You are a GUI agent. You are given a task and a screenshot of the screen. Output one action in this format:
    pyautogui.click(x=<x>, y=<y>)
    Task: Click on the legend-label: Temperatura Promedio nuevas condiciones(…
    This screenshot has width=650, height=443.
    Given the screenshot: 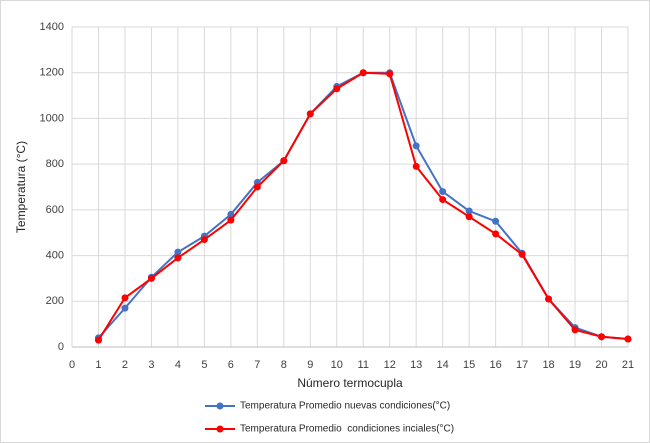 What is the action you would take?
    pyautogui.click(x=345, y=406)
    